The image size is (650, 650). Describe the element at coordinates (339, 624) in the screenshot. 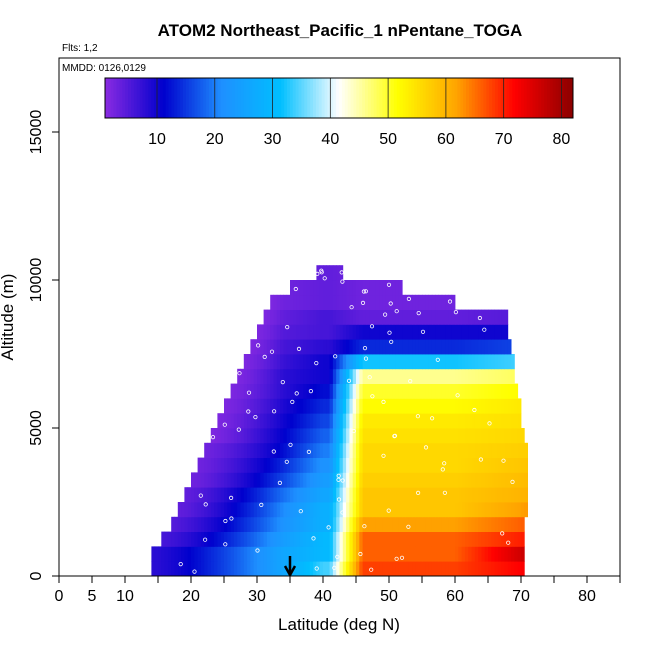

I see `x-axis-label: Latitude (deg N)` at that location.